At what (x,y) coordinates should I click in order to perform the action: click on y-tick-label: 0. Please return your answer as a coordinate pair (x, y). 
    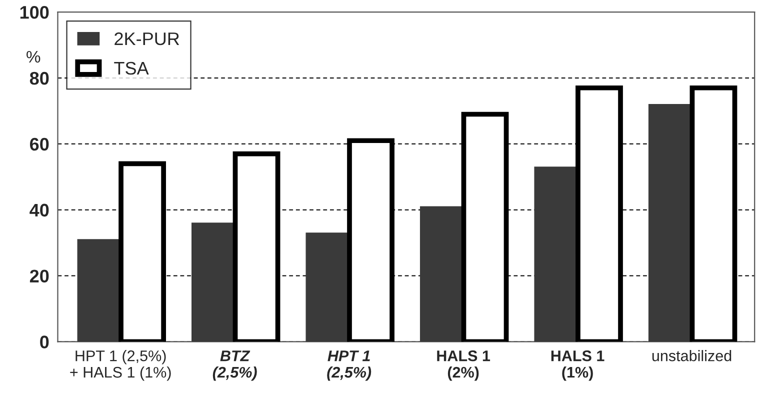
    Looking at the image, I should click on (44, 342).